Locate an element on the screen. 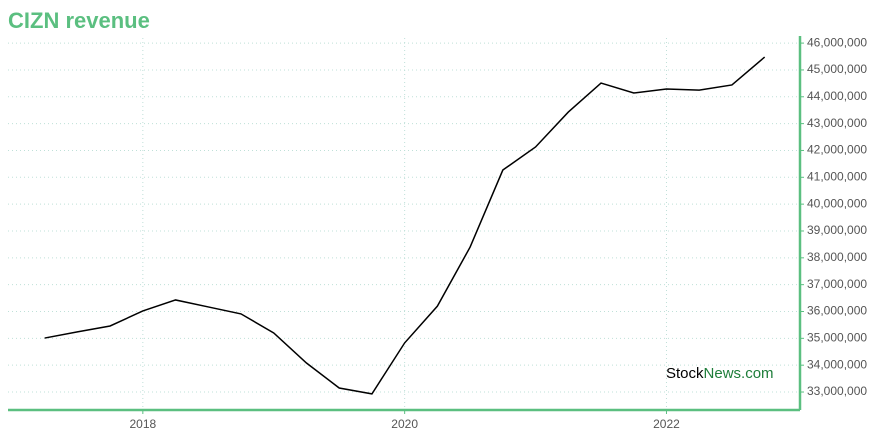  y-tick-label: 44,000,000 is located at coordinates (837, 96).